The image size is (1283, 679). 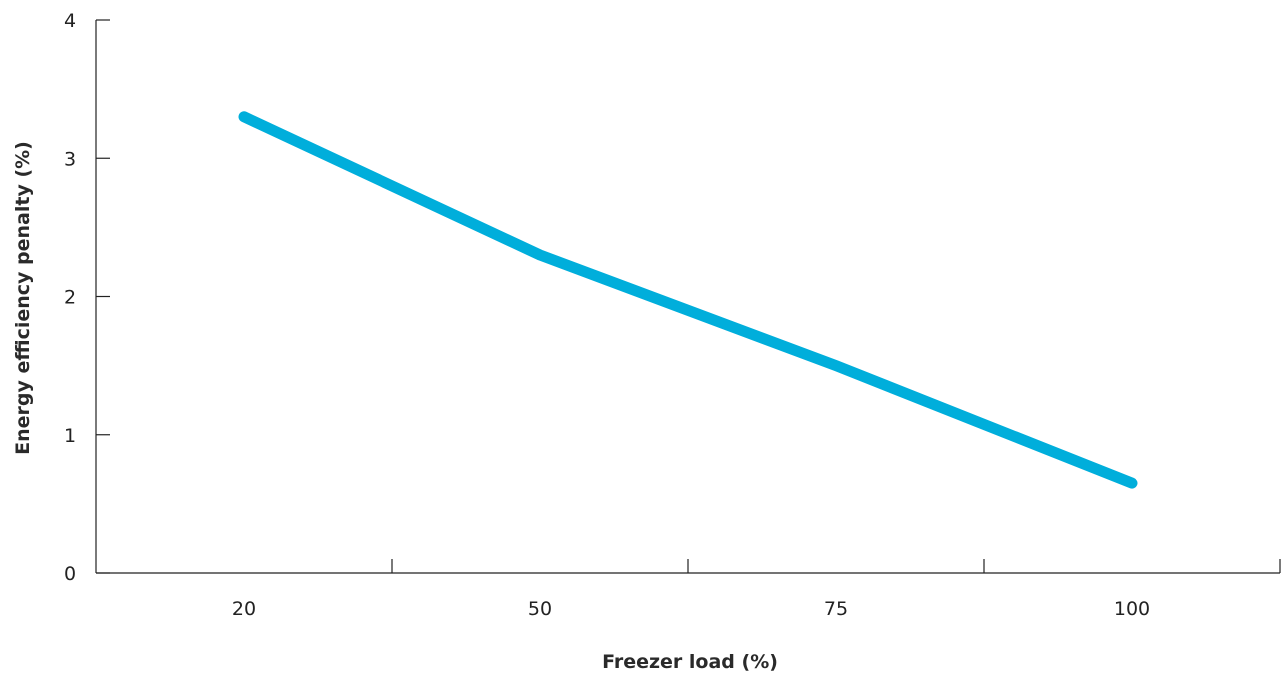 What do you see at coordinates (1132, 609) in the screenshot?
I see `x-tick-label: 100` at bounding box center [1132, 609].